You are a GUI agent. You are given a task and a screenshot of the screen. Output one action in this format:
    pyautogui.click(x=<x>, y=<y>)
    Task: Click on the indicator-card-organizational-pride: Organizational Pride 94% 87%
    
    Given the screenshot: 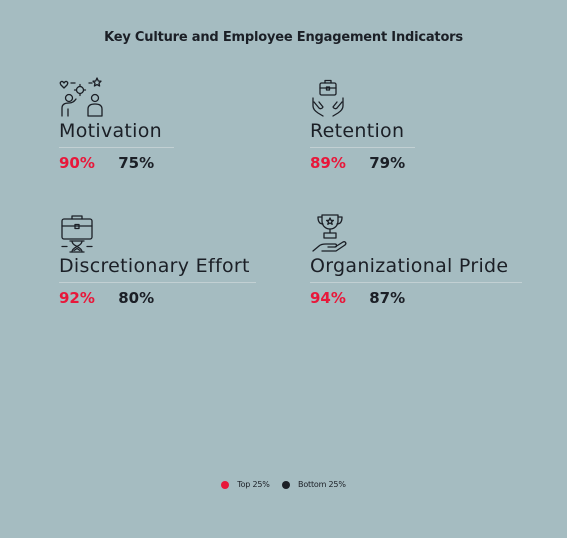 What is the action you would take?
    pyautogui.click(x=416, y=259)
    